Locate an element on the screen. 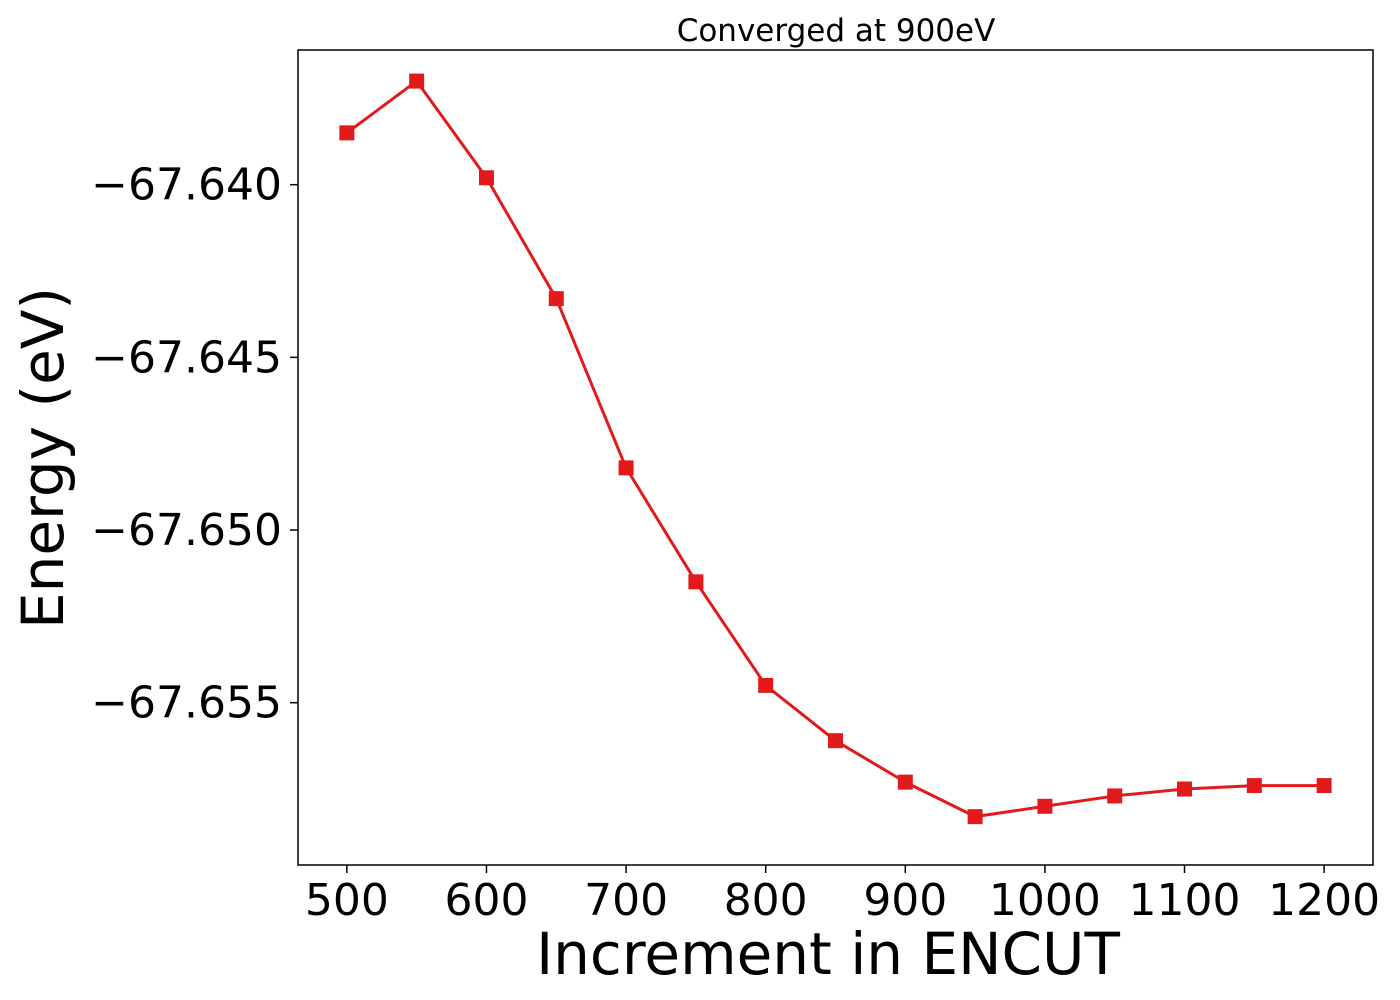 Image resolution: width=1400 pixels, height=1000 pixels. x-tick-label: 900 is located at coordinates (905, 900).